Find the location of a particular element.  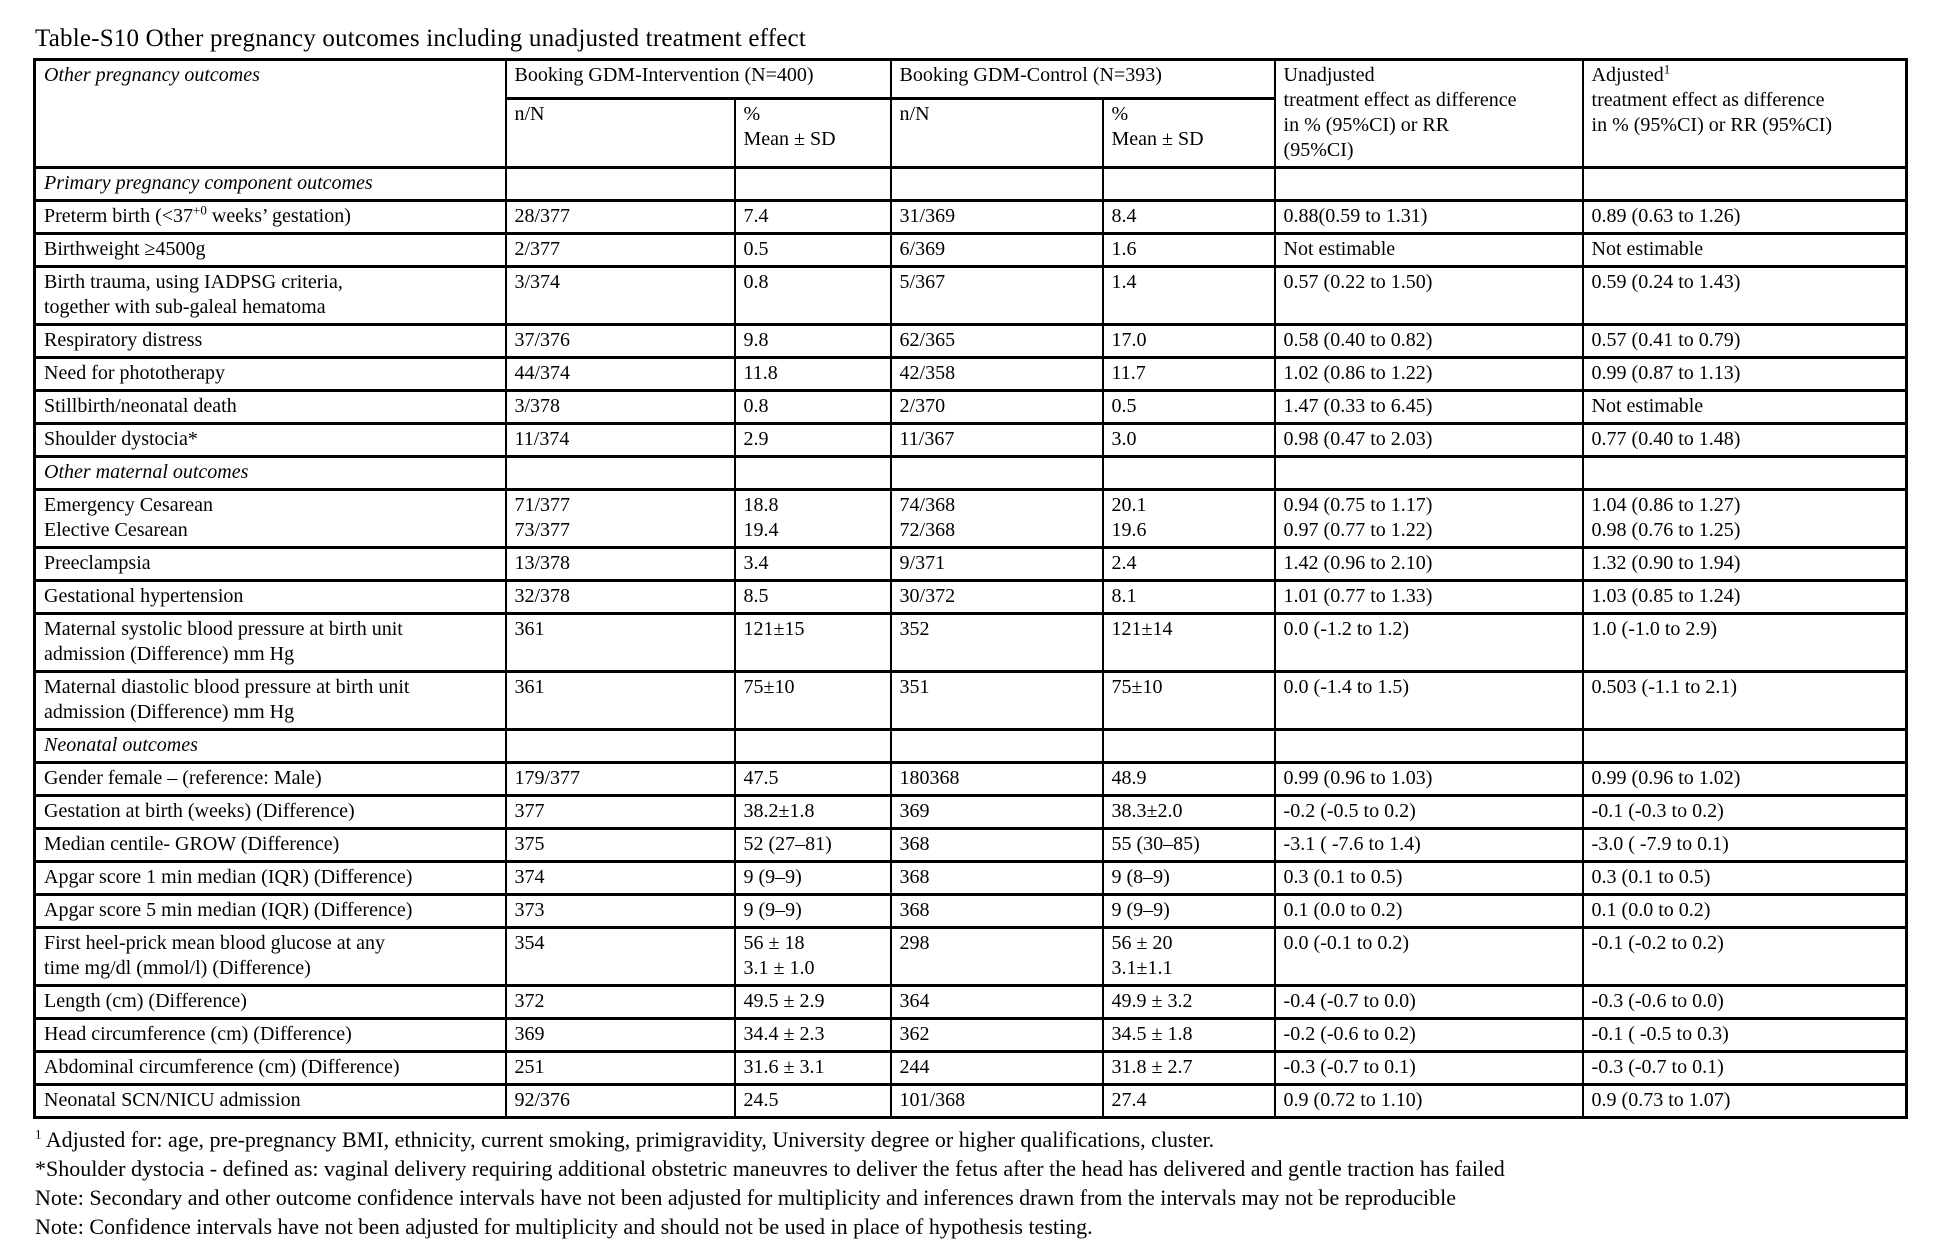

cell-nn-control: 30/372 is located at coordinates (996, 597).